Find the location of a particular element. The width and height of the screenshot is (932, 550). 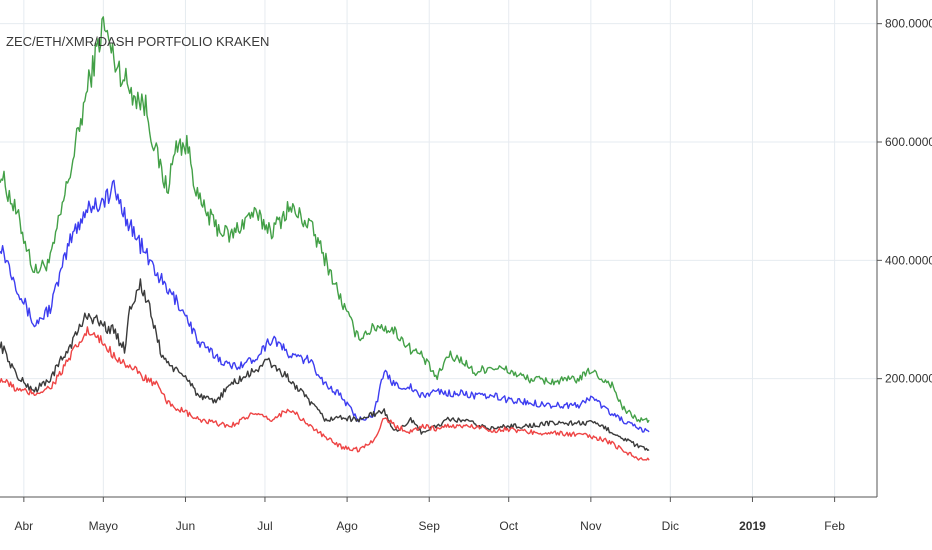

x-tick-label: Oct is located at coordinates (508, 526).